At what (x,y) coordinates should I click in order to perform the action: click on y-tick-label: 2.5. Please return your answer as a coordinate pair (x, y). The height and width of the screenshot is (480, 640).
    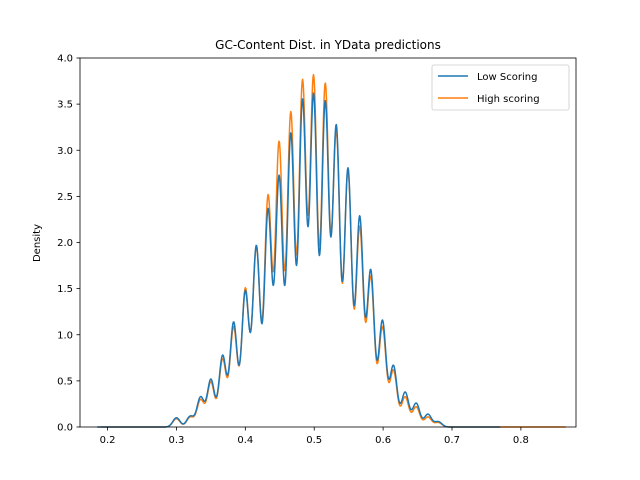
    Looking at the image, I should click on (65, 197).